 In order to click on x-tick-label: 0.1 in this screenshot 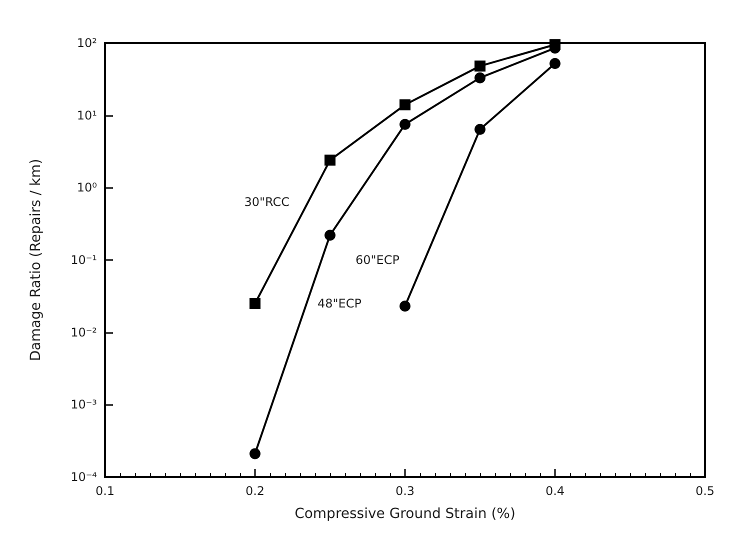, I will do `click(105, 491)`.